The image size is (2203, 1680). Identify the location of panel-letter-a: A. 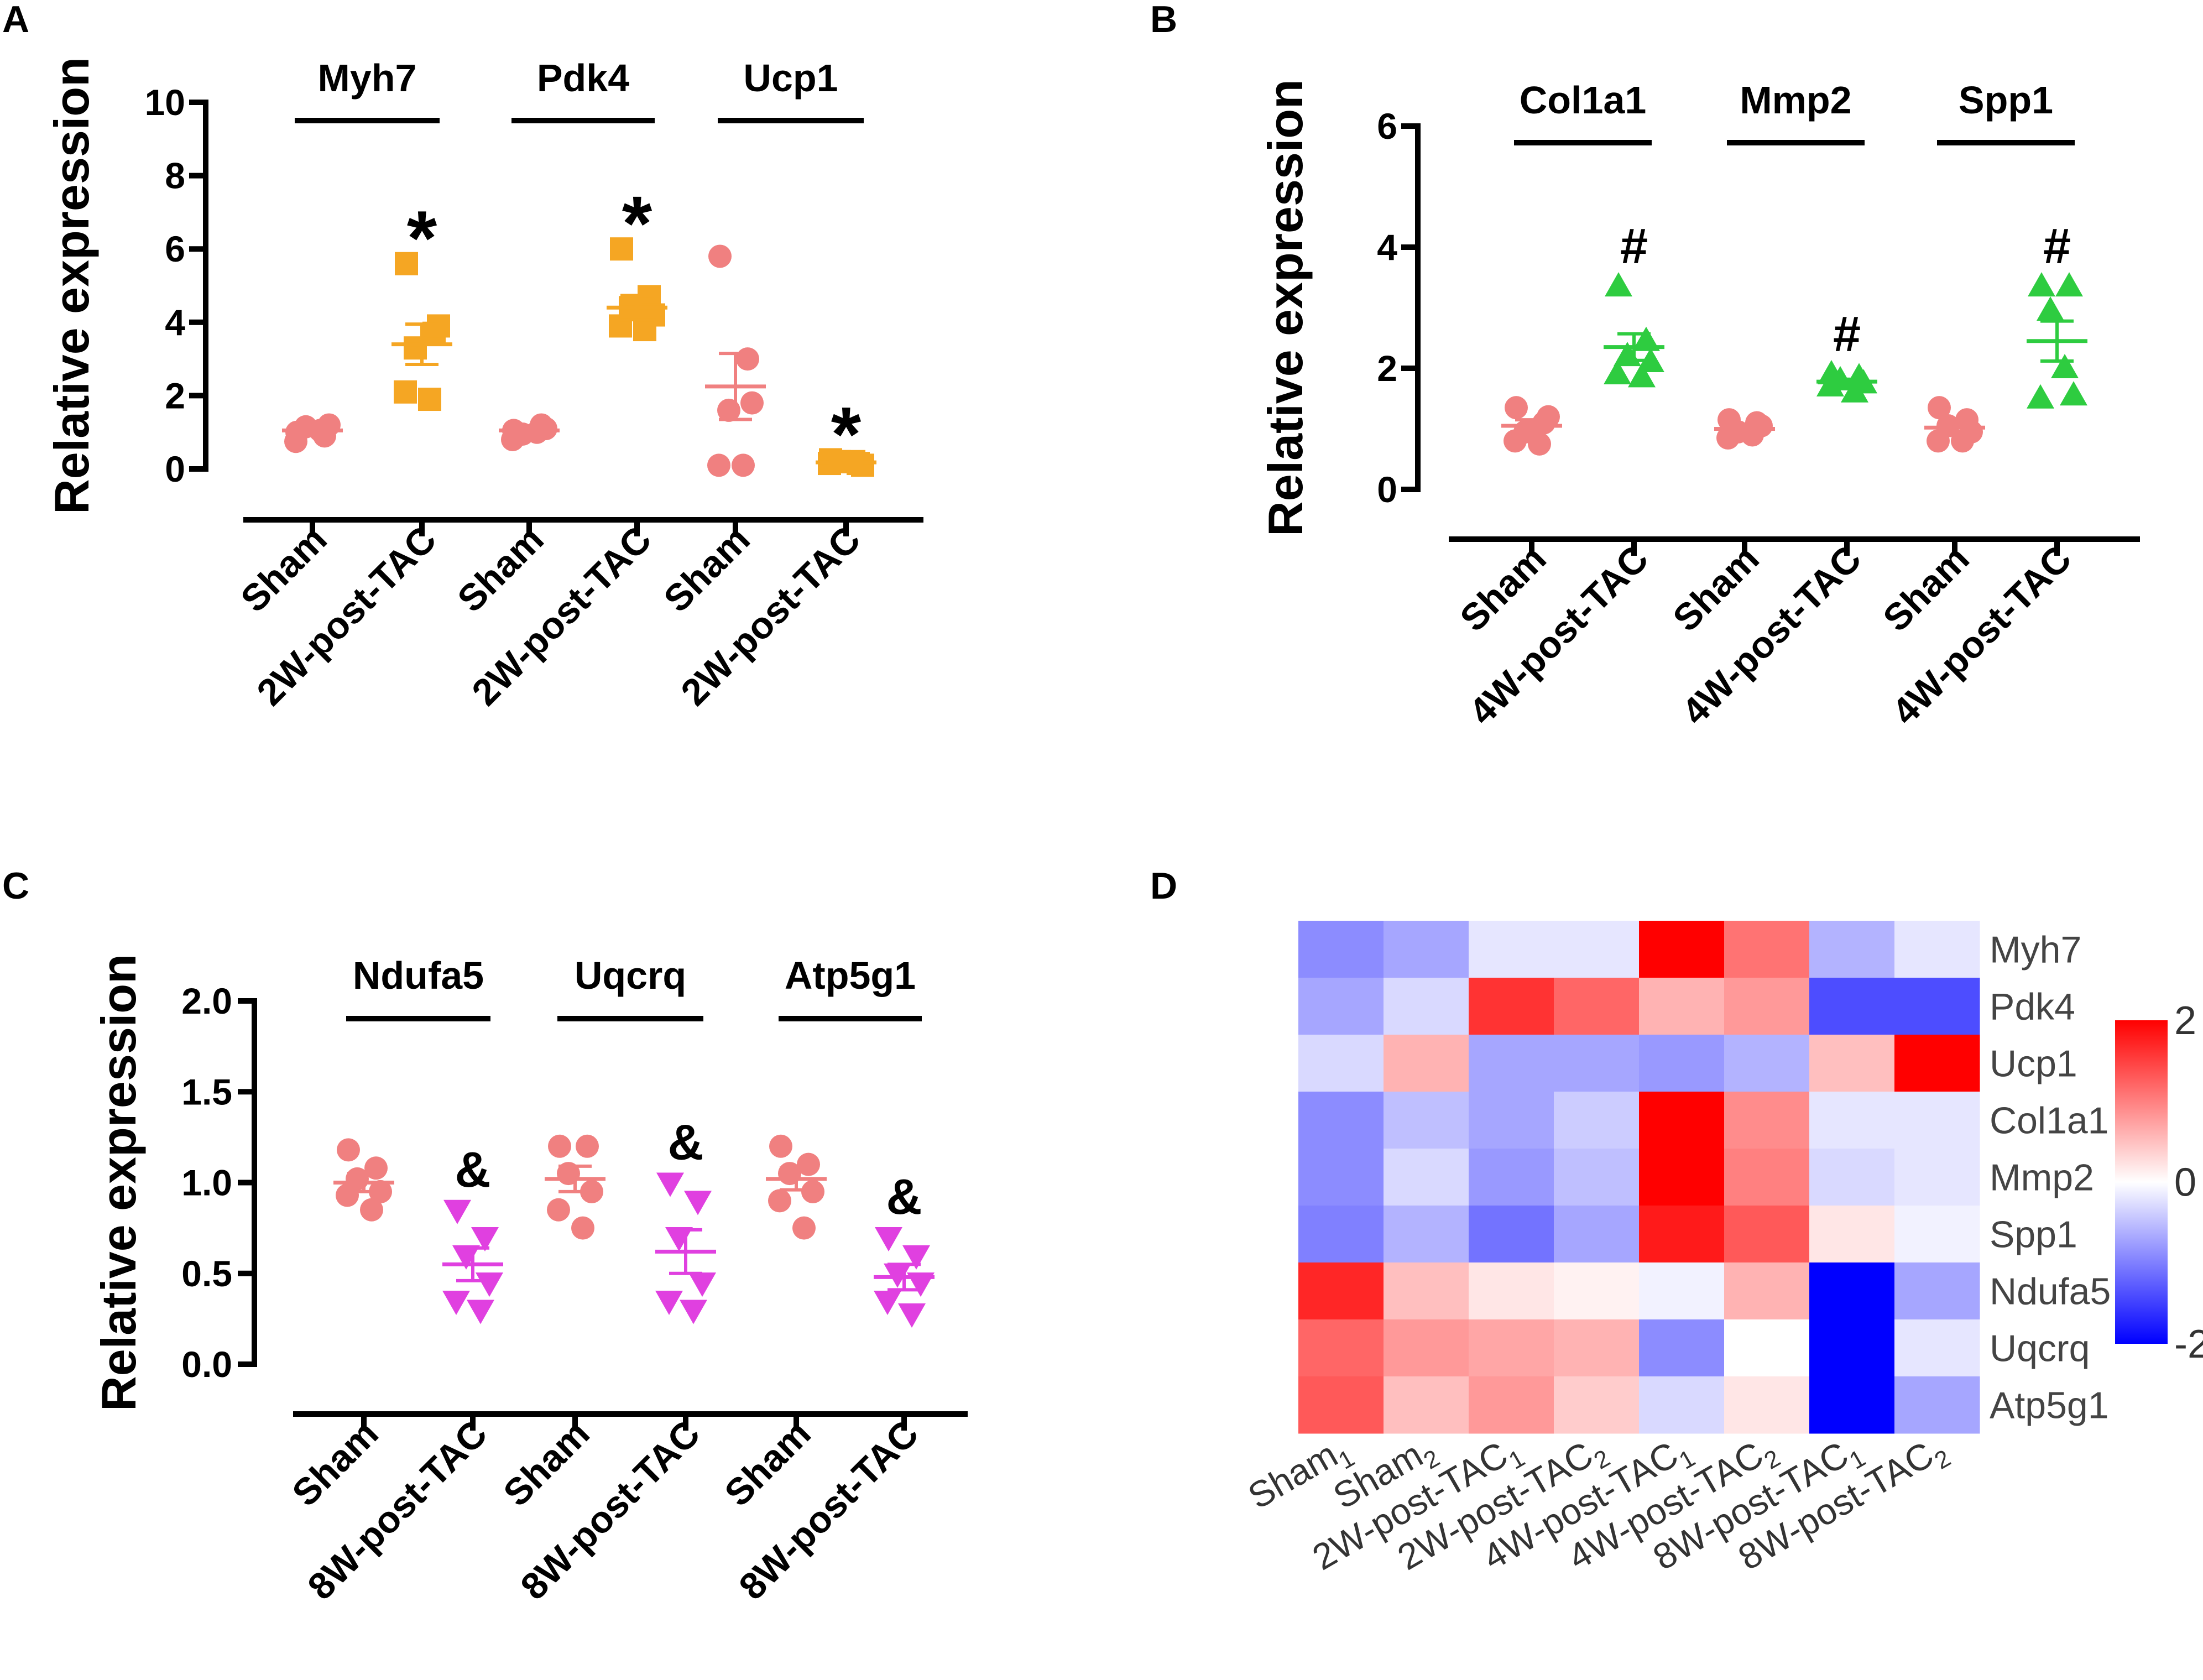
(15, 20).